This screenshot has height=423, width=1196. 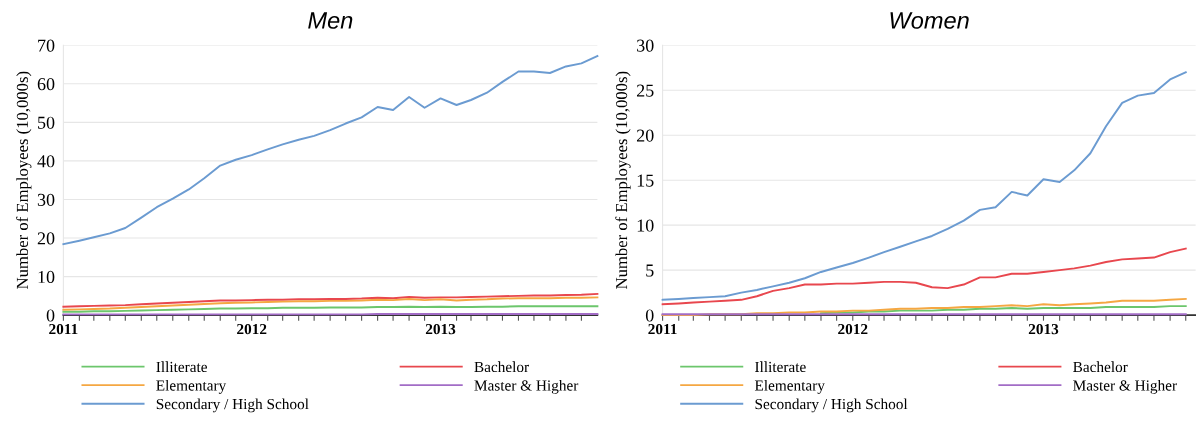 I want to click on y-tick-label: 25, so click(x=645, y=90).